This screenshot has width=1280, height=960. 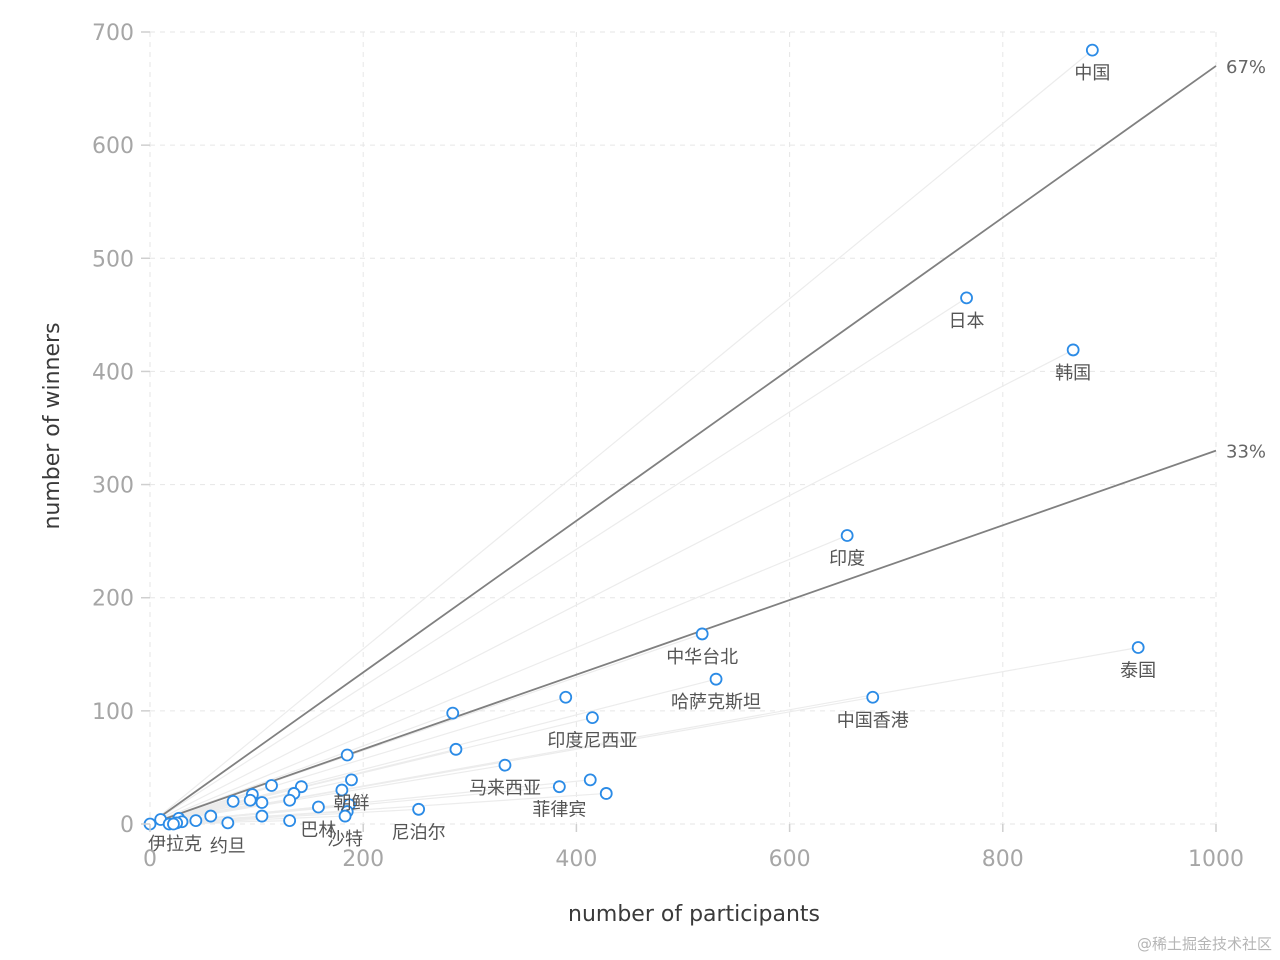 What do you see at coordinates (592, 741) in the screenshot?
I see `point-label: 印度尼西亚` at bounding box center [592, 741].